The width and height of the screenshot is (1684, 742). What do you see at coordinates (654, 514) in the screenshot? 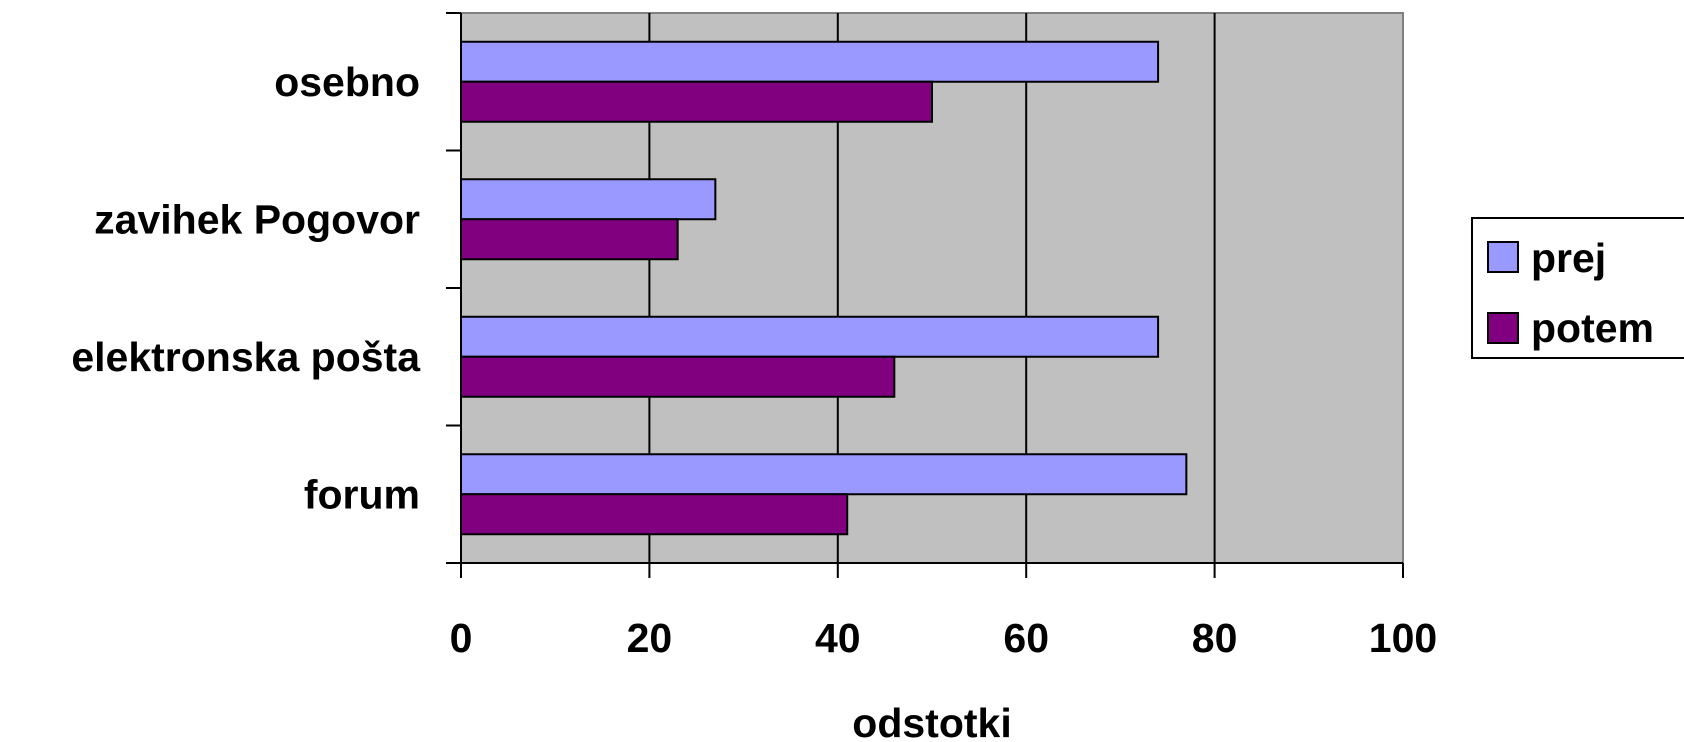
I see `bar-potem-forum` at bounding box center [654, 514].